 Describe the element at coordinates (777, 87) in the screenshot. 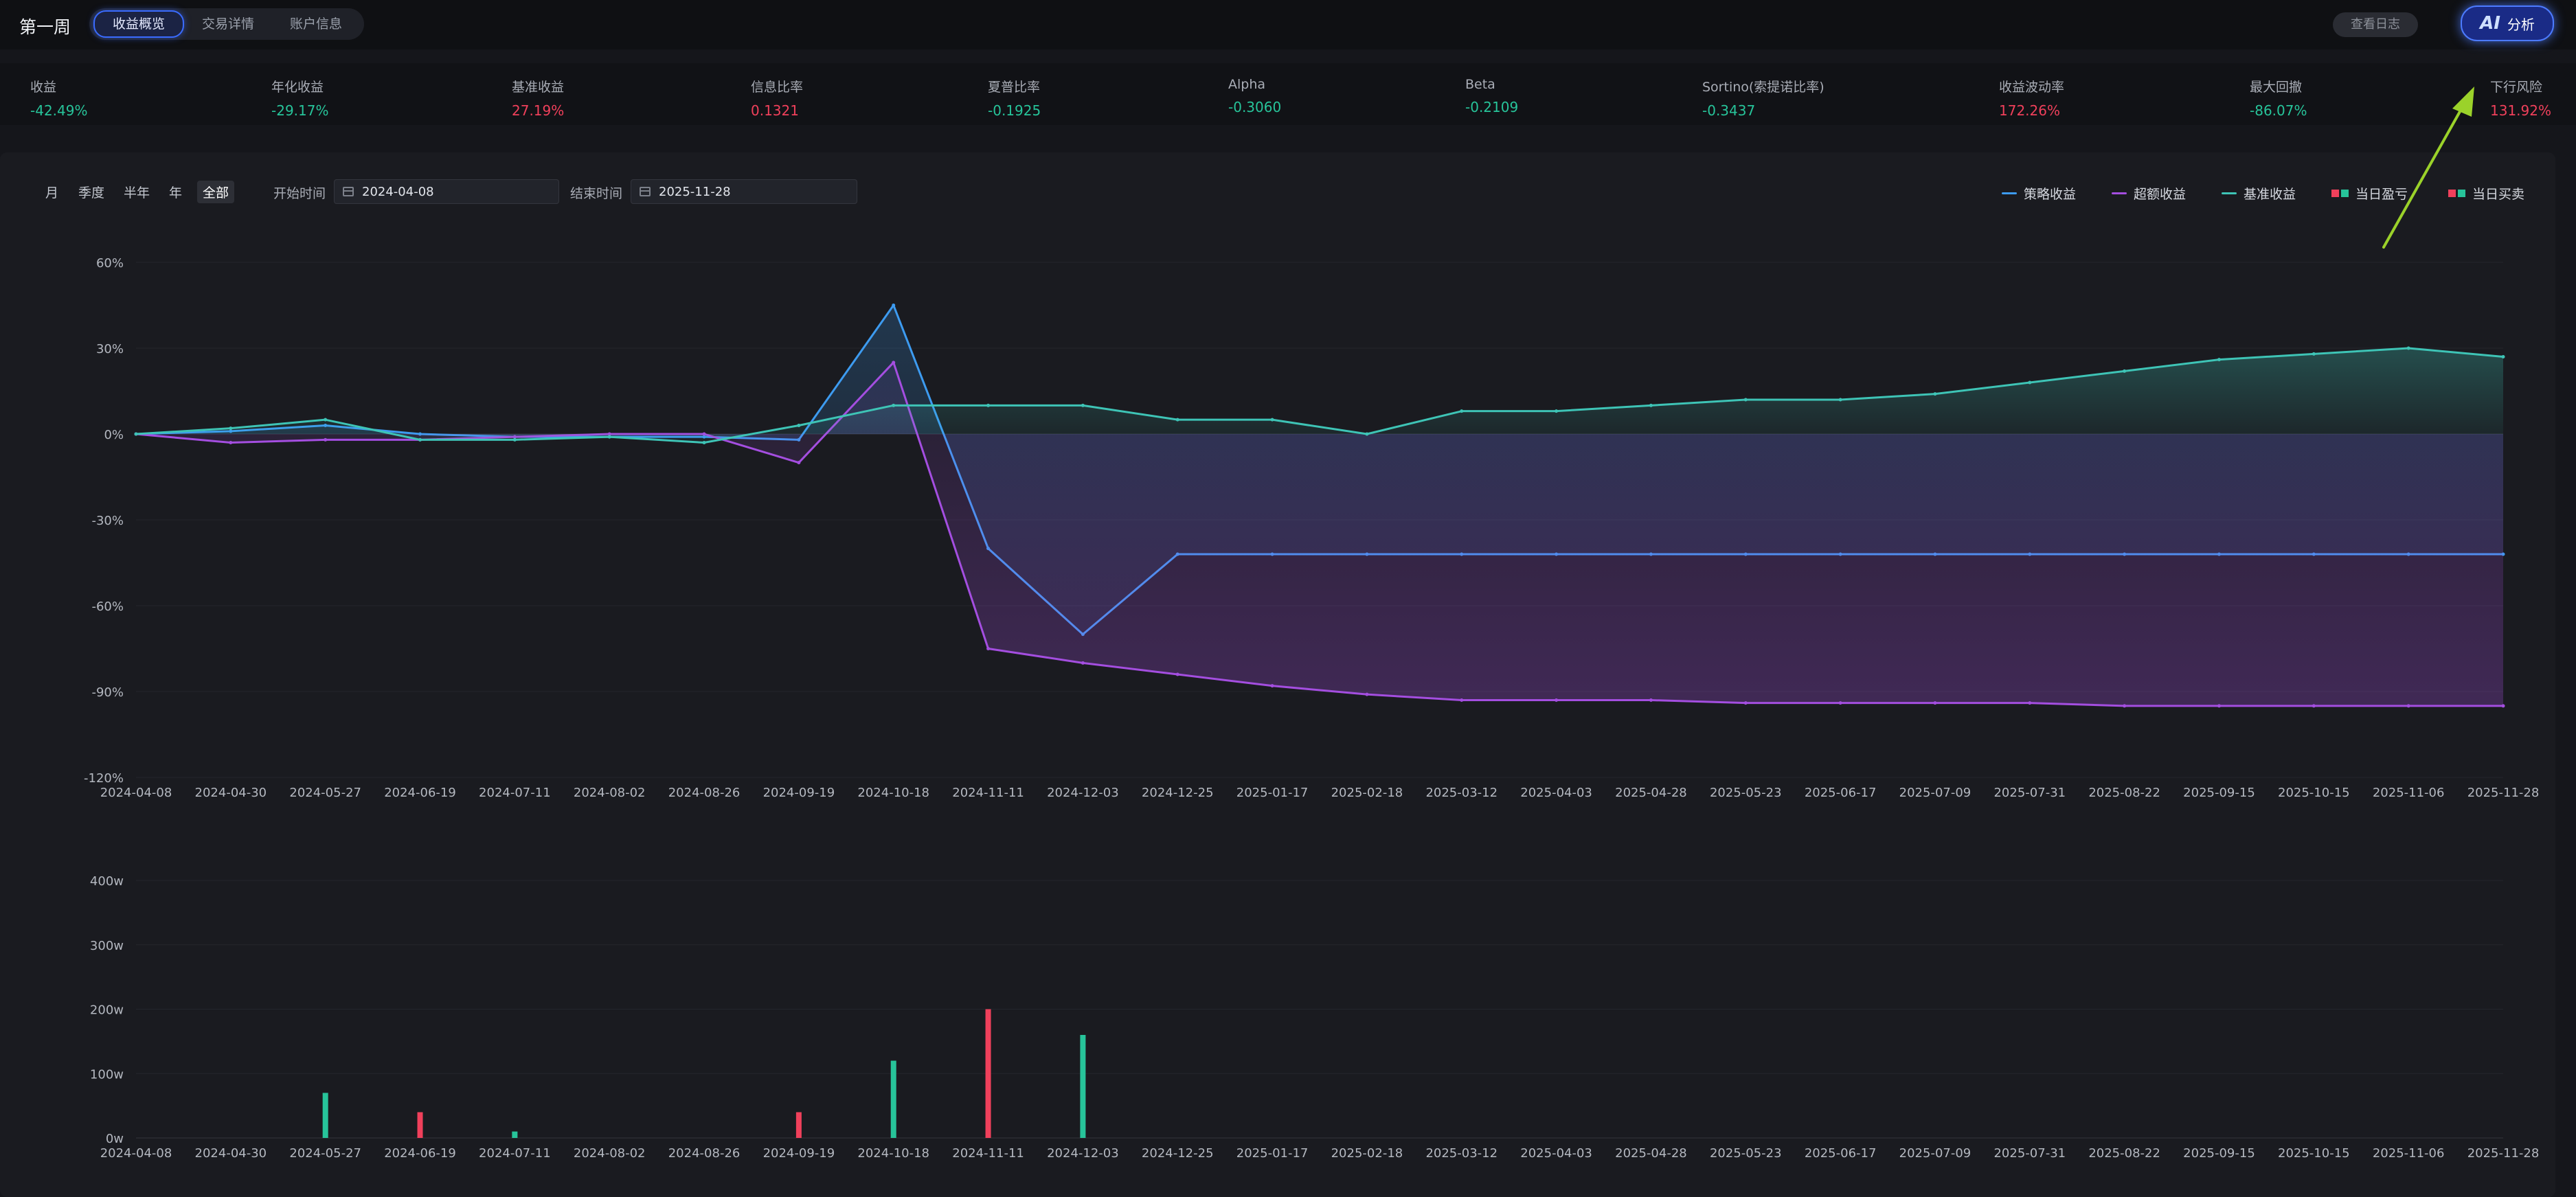

I see `metric-label: 信息比率` at that location.